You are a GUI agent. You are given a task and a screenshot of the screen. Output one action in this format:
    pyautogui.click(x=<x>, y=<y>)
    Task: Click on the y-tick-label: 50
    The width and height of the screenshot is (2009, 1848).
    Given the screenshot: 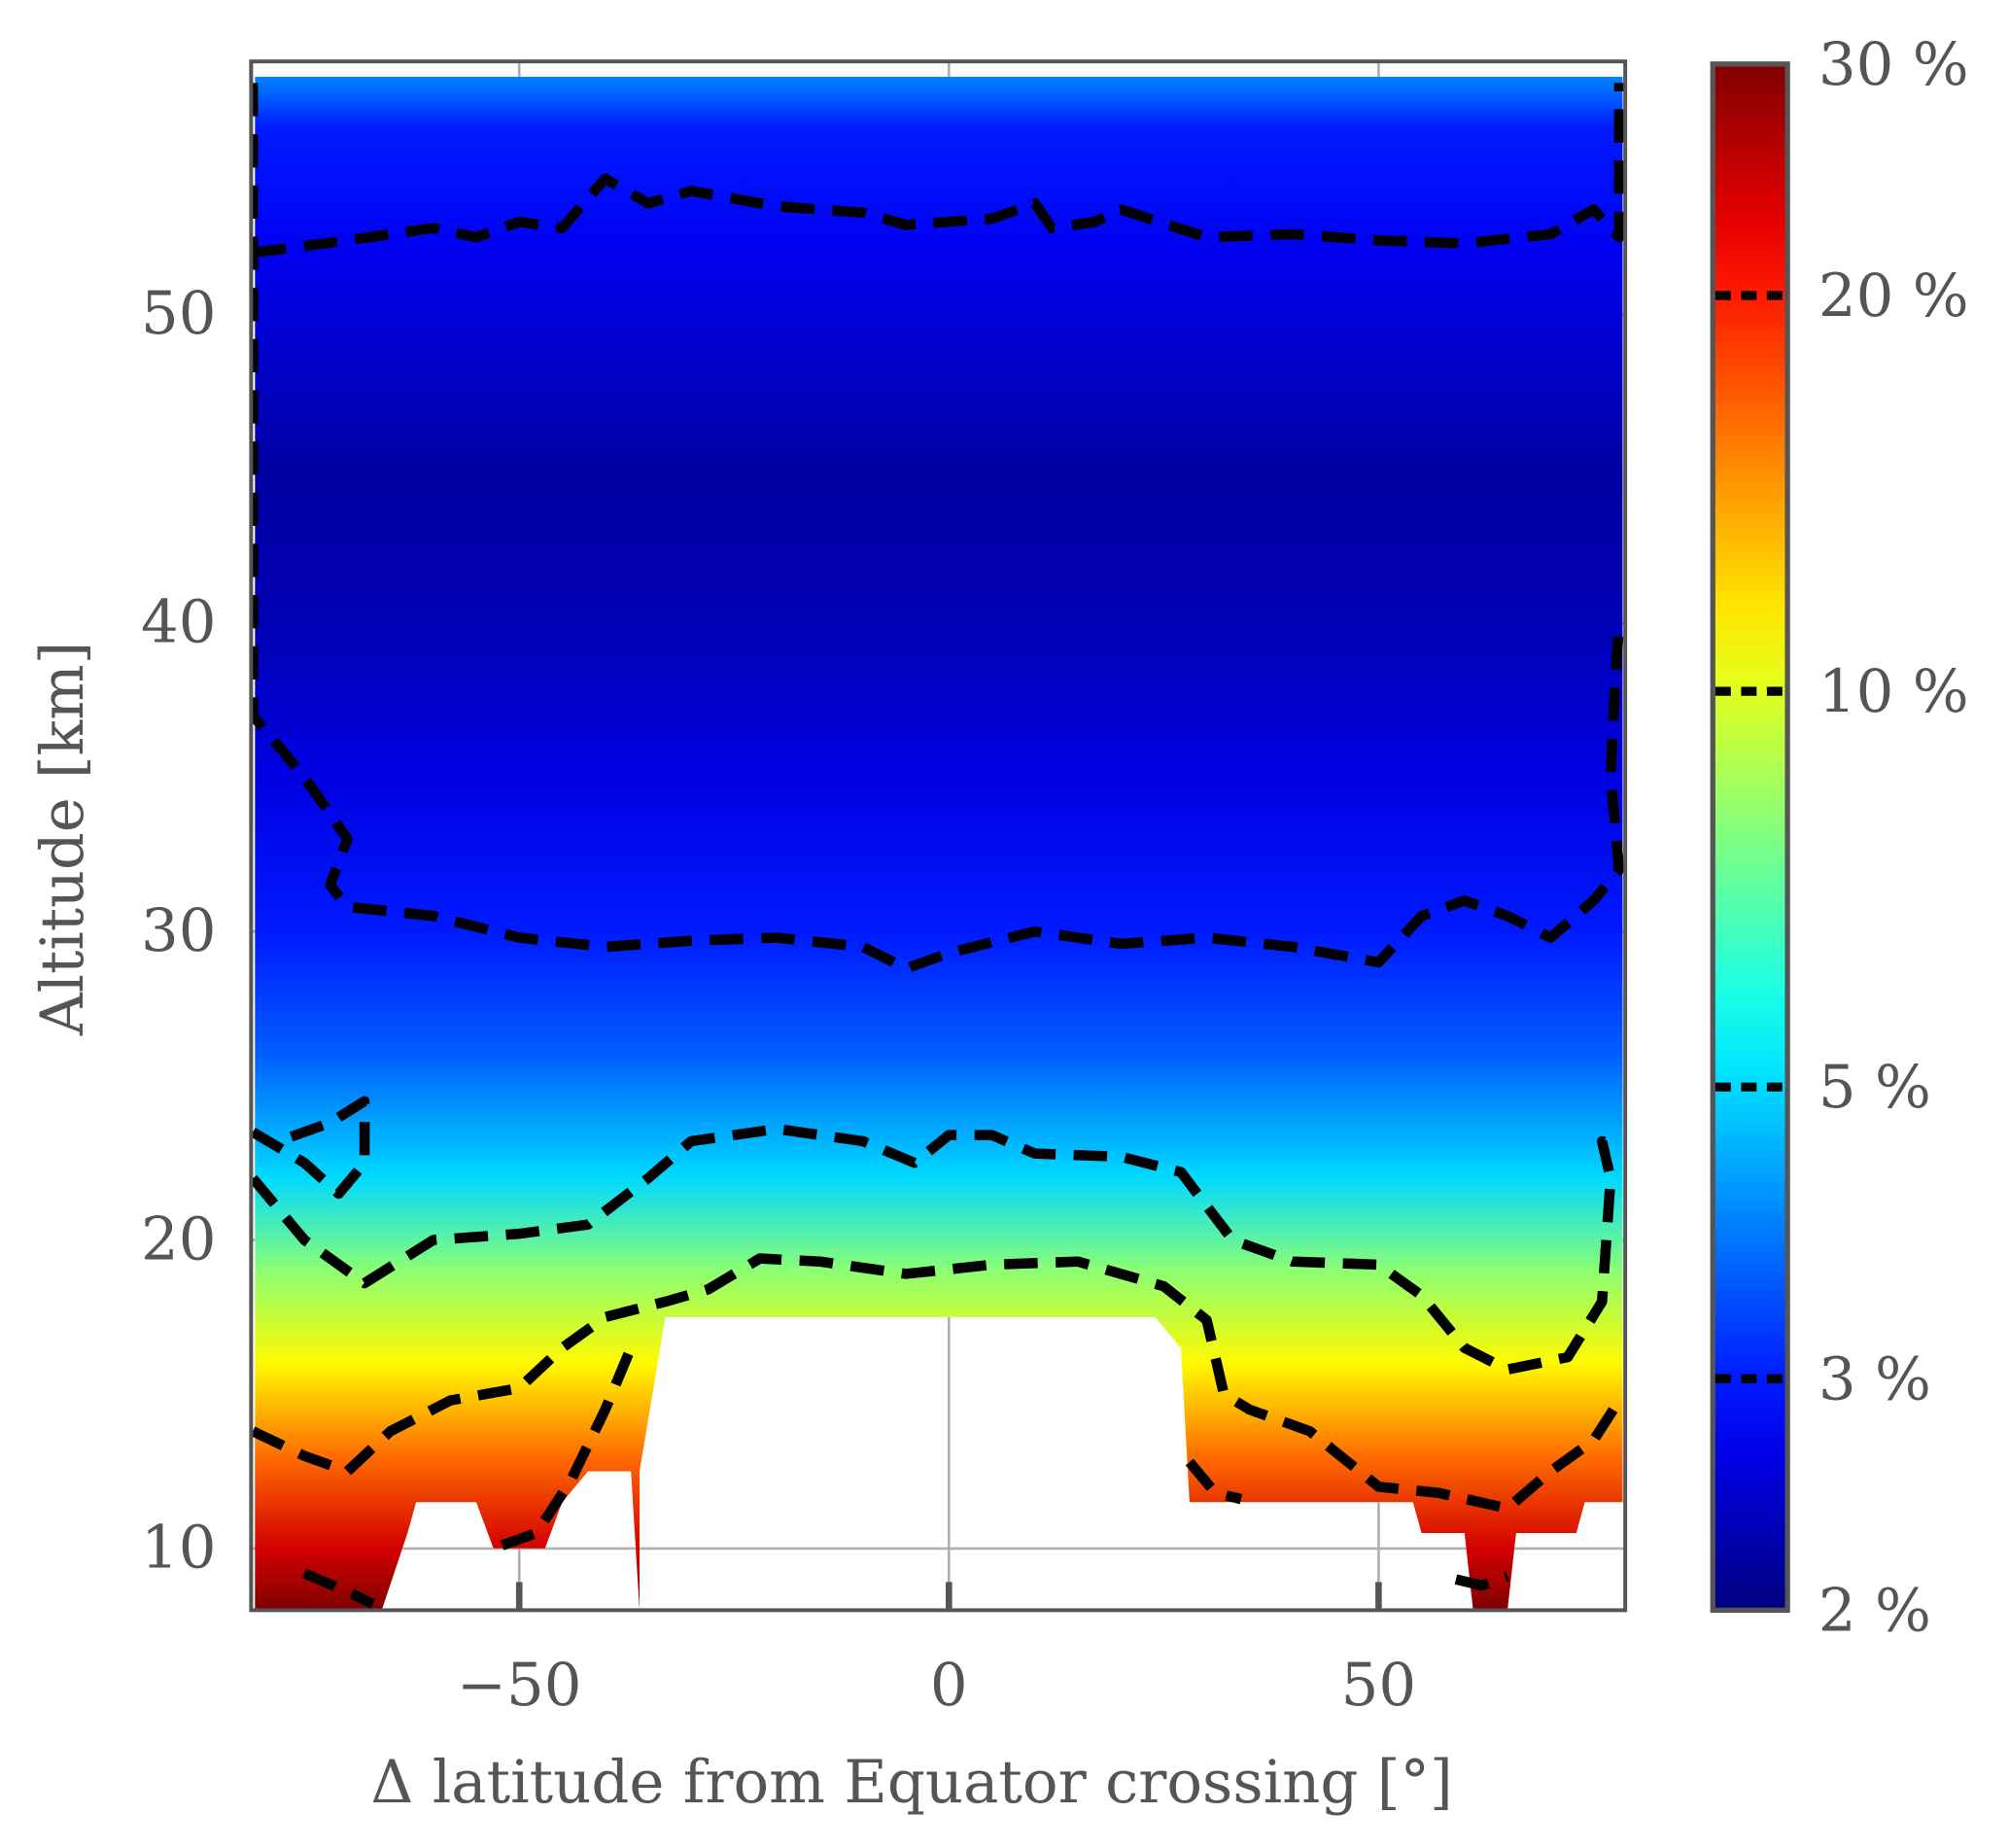 What is the action you would take?
    pyautogui.click(x=179, y=314)
    